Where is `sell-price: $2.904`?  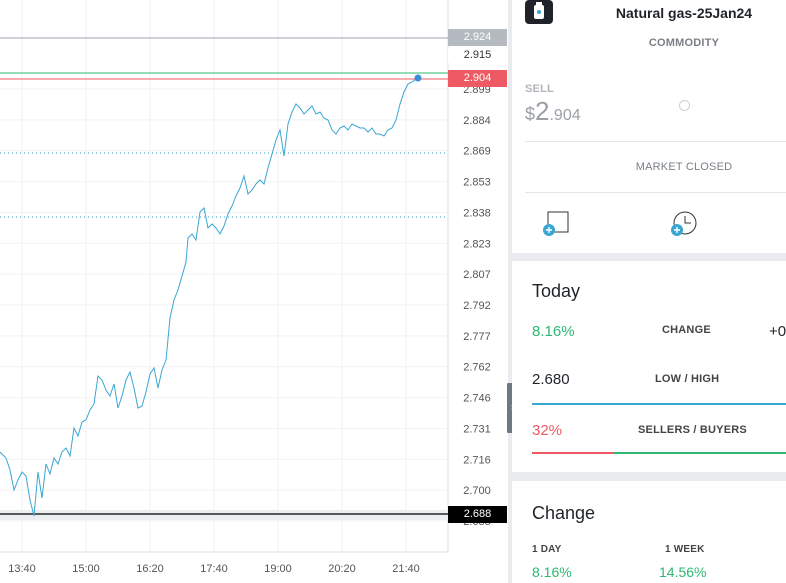
sell-price: $2.904 is located at coordinates (553, 111).